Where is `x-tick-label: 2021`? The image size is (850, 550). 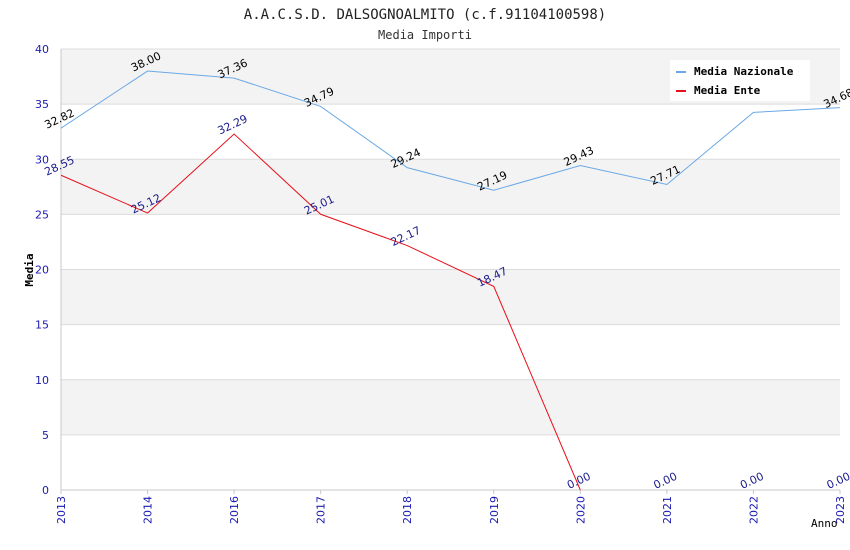
x-tick-label: 2021 is located at coordinates (667, 510).